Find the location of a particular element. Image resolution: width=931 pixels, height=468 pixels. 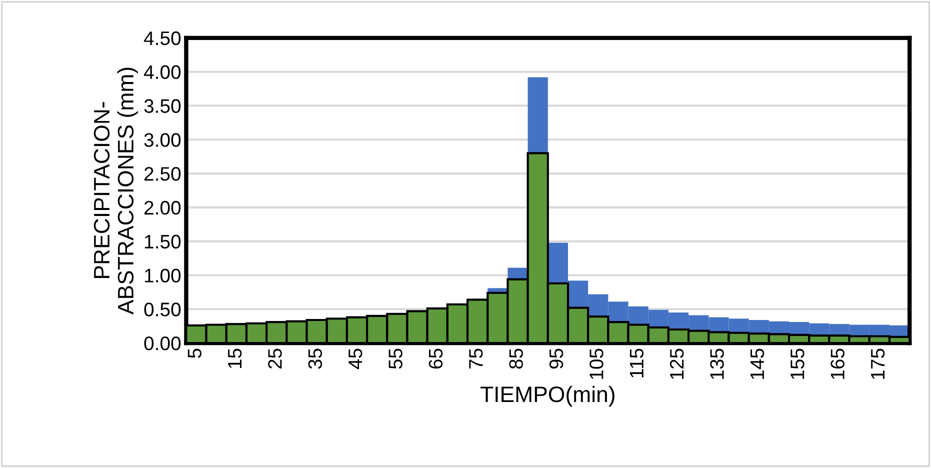

x-tick-label: 95 is located at coordinates (556, 358).